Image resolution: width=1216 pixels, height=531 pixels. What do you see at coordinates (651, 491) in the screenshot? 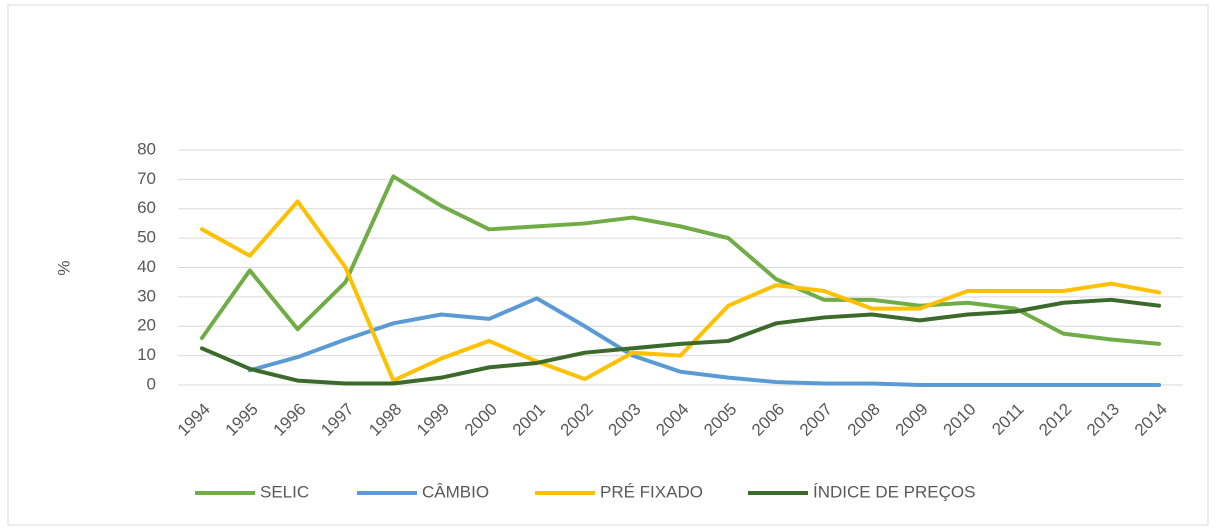
I see `legend-label: PRÉ FIXADO` at bounding box center [651, 491].